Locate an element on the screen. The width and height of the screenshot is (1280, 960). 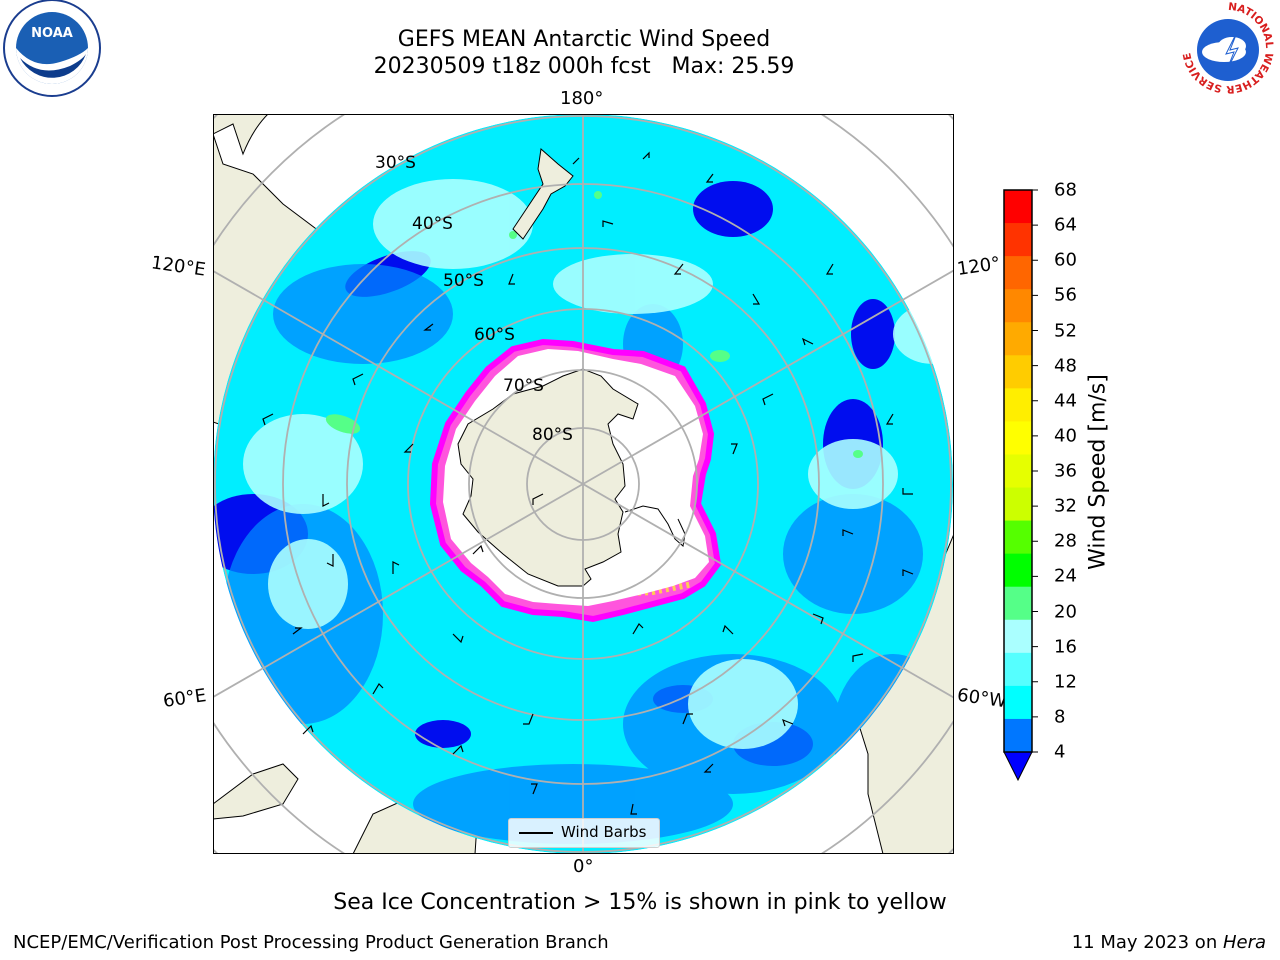
wind-speed-strong-areas is located at coordinates (594, 324).